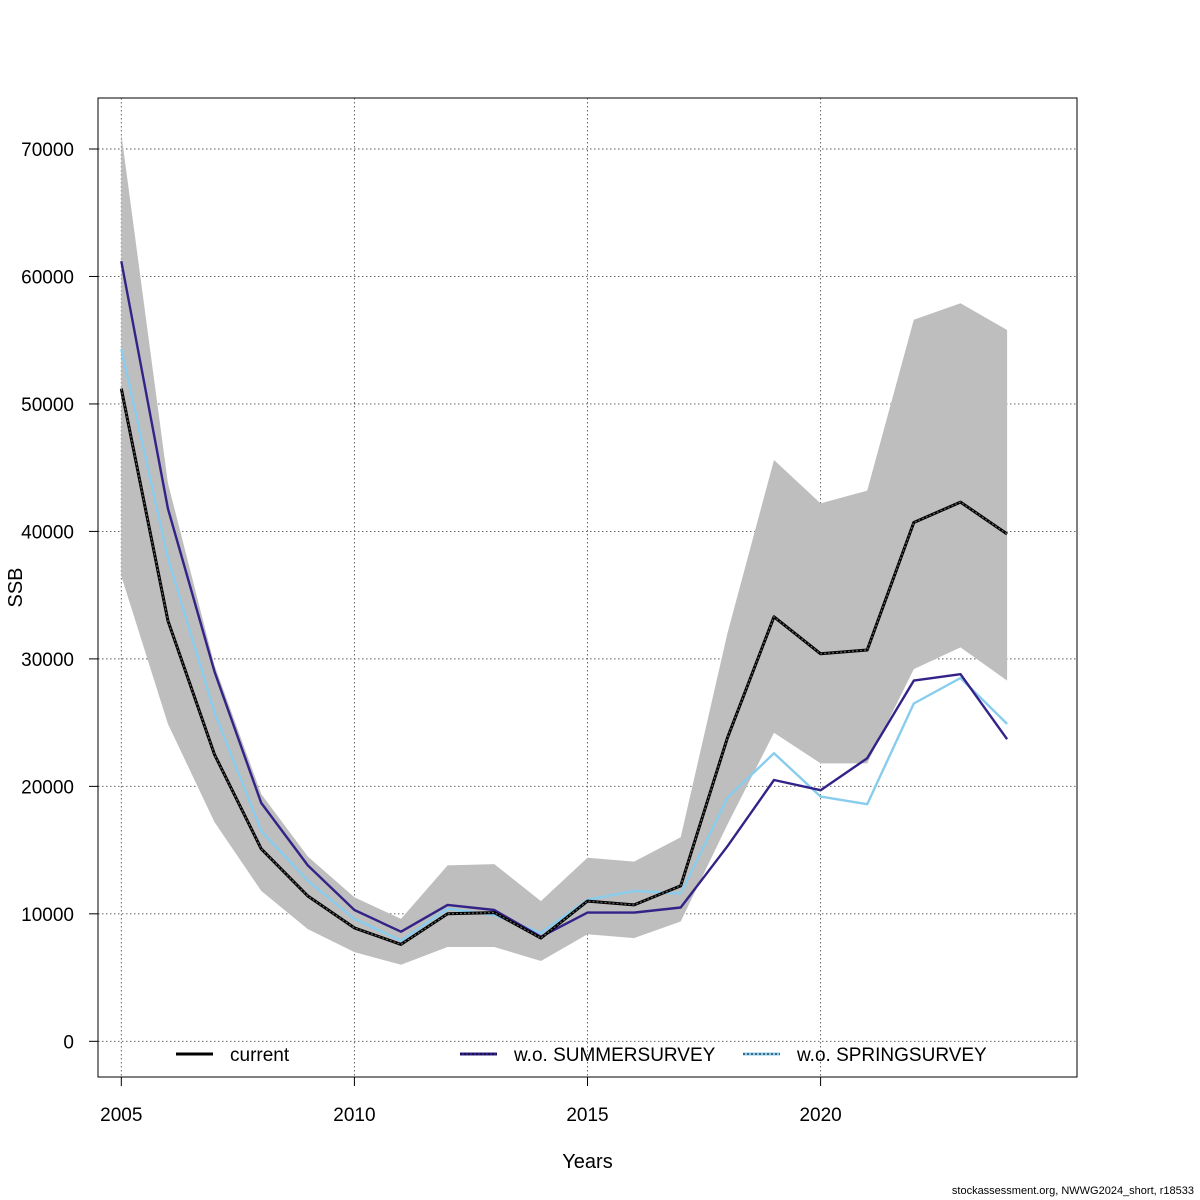  I want to click on y-tick-label-50000: 50000, so click(47, 405).